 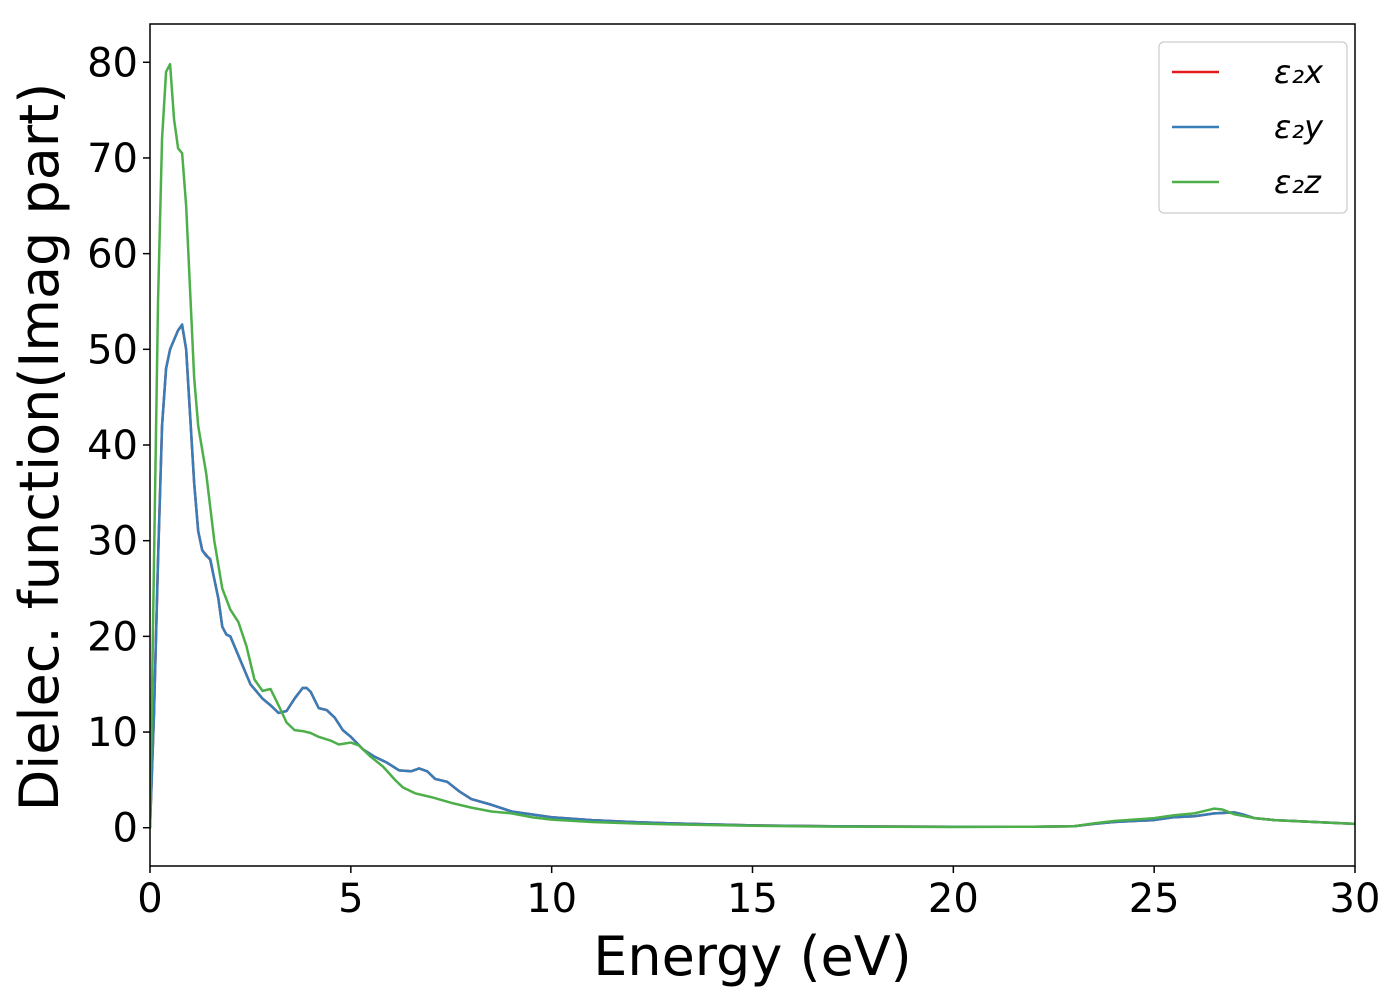 I want to click on legend-label: ε₂y, so click(x=1299, y=127).